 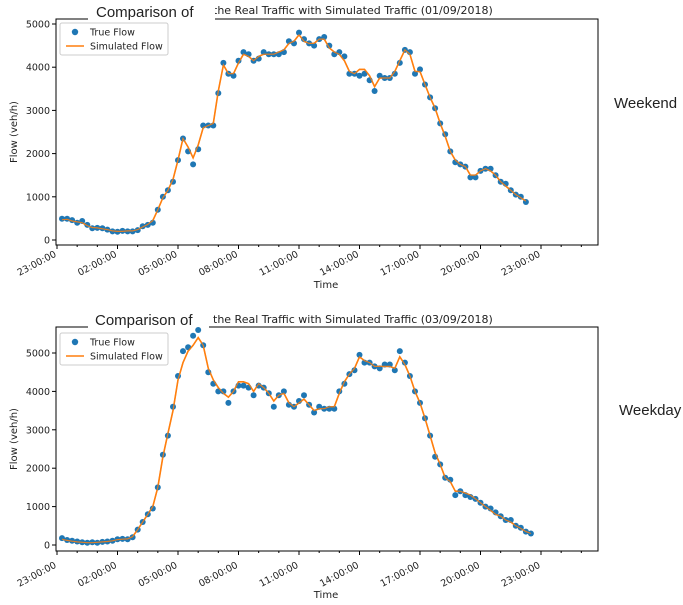 I want to click on chart2-legend-simulated-flow-label: Simulated Flow, so click(x=126, y=357).